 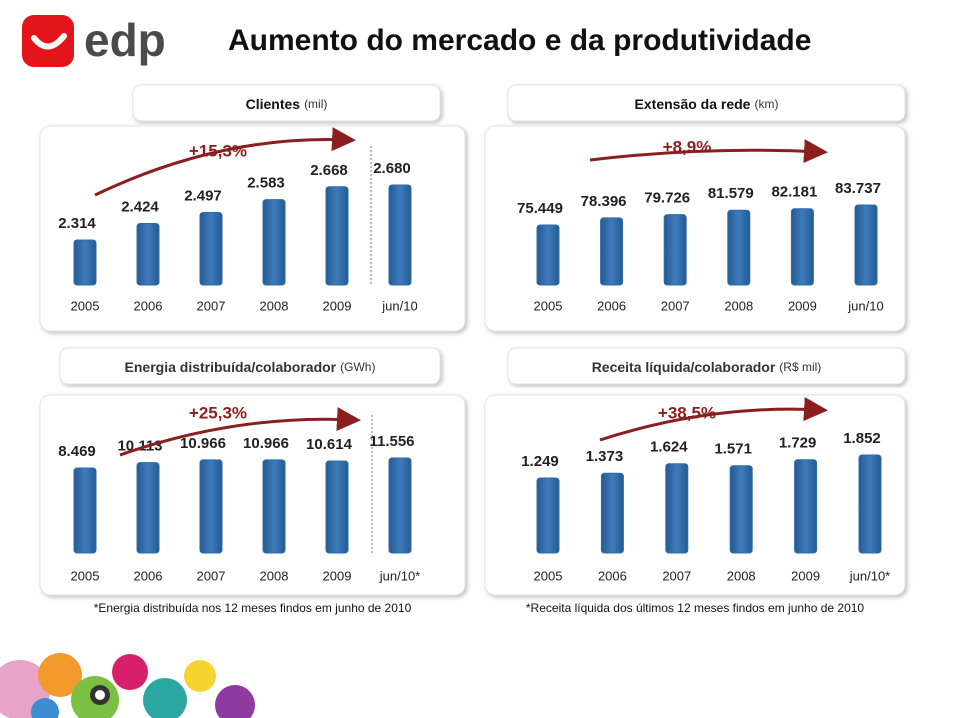 What do you see at coordinates (669, 447) in the screenshot?
I see `value-label: 1.624` at bounding box center [669, 447].